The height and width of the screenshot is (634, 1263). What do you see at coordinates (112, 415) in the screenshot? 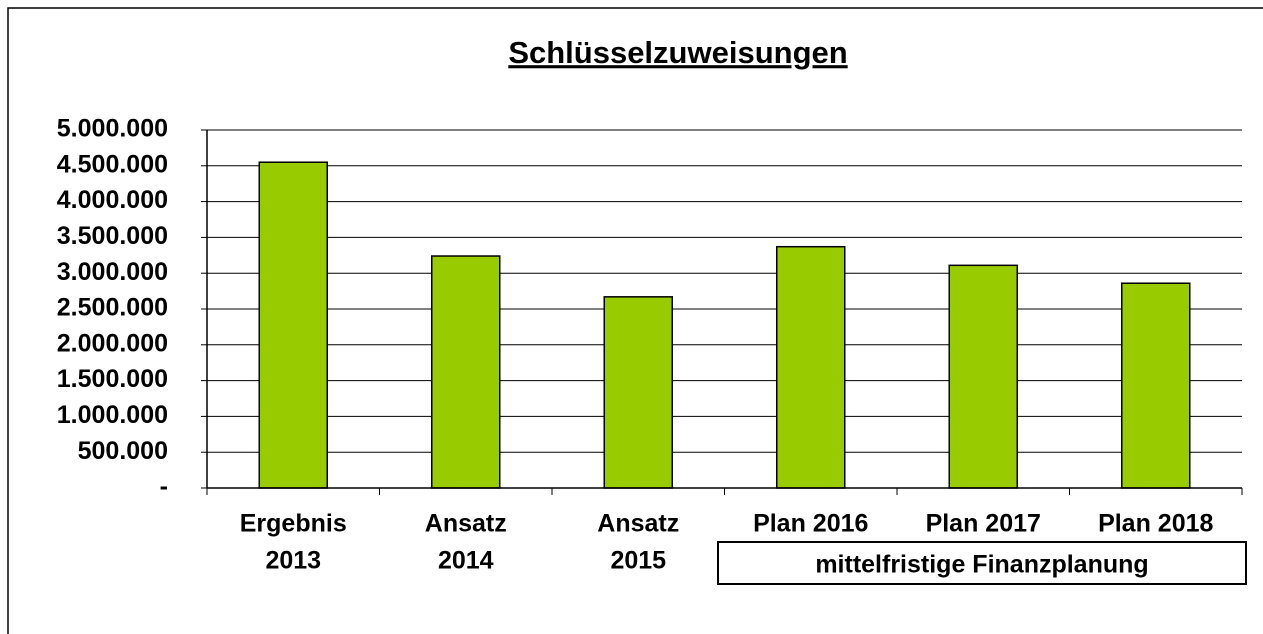
I see `y-tick-label: 1.000.000` at bounding box center [112, 415].